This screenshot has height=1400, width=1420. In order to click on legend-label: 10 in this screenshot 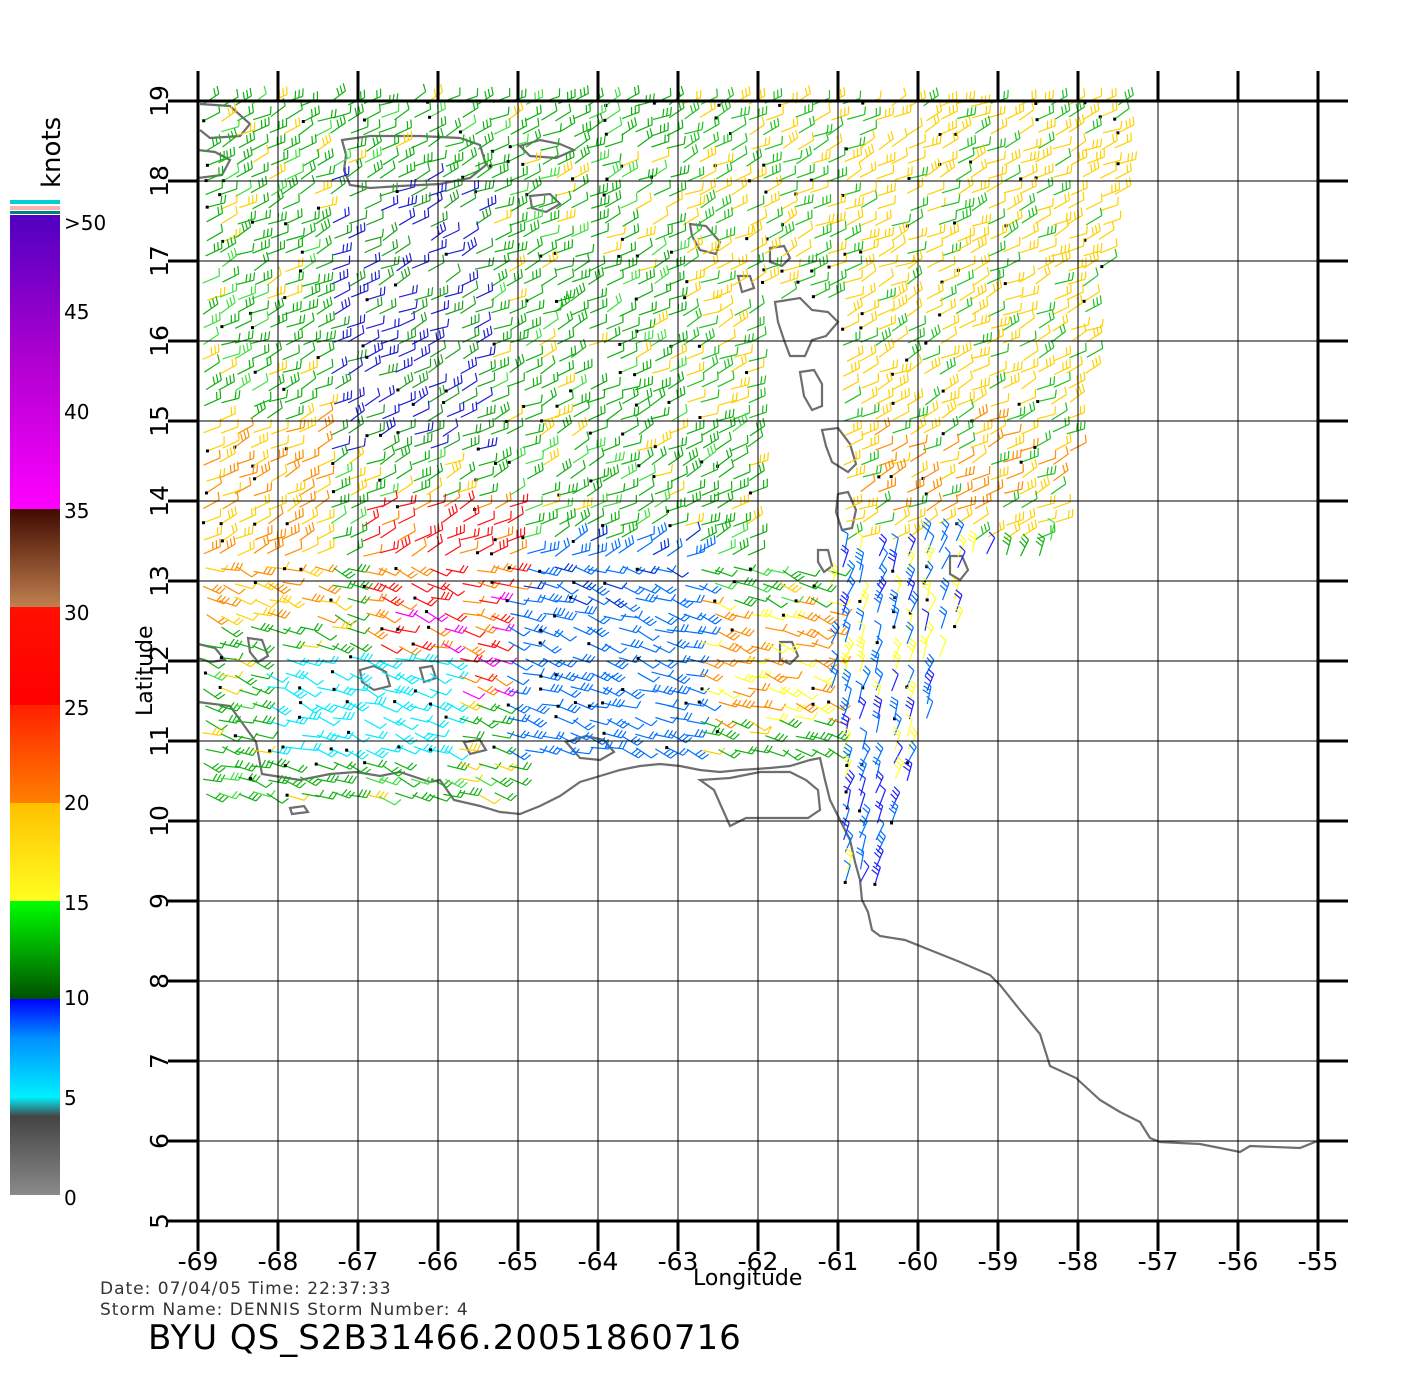, I will do `click(76, 998)`.